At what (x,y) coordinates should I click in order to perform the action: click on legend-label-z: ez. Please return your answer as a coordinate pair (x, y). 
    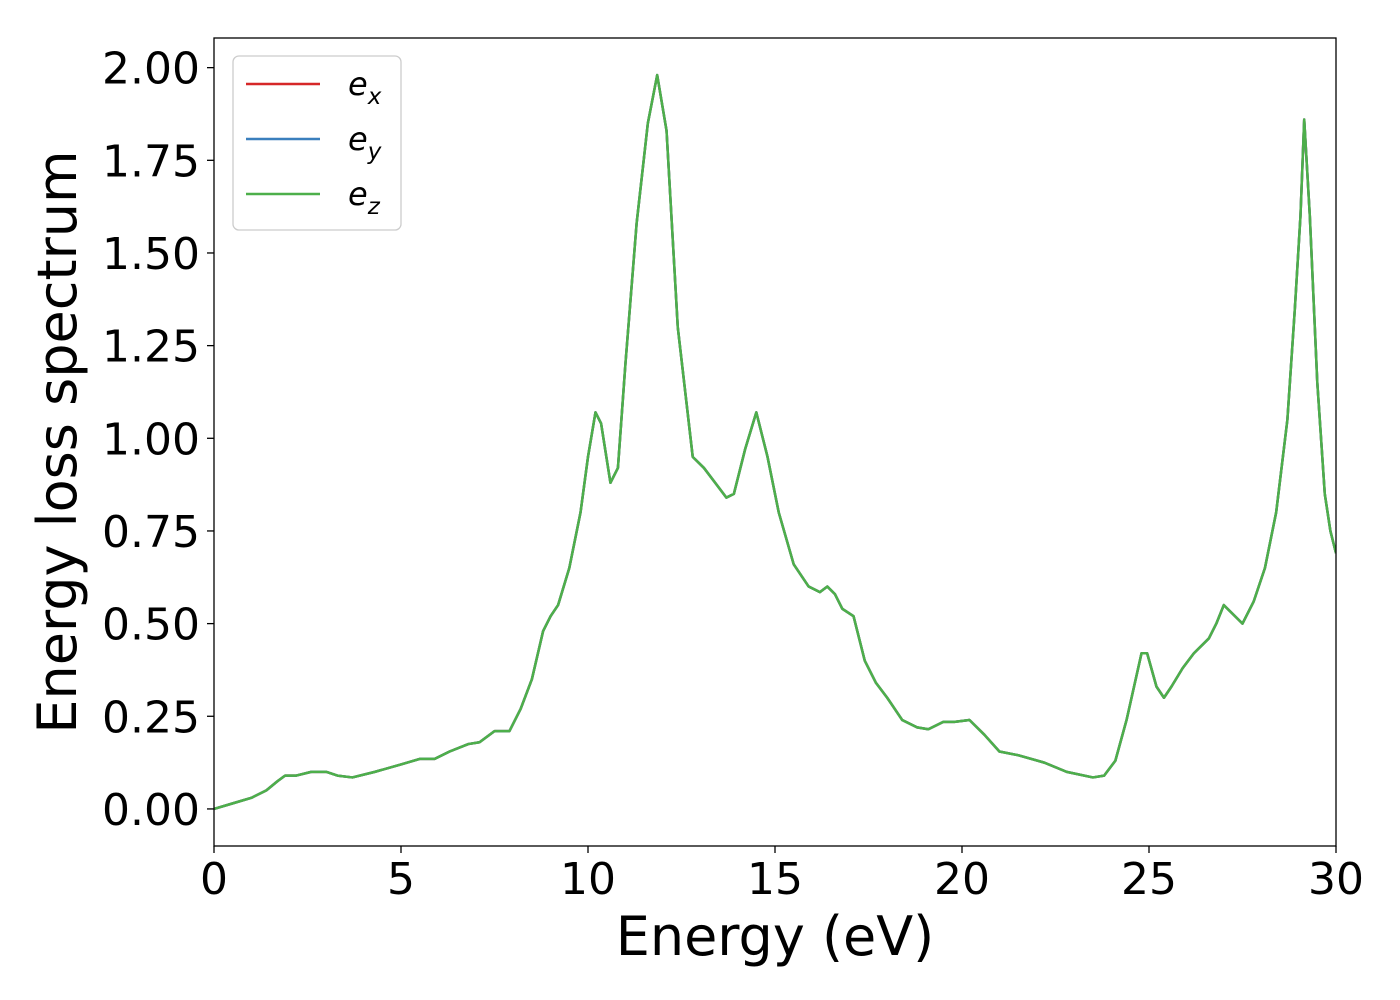
    Looking at the image, I should click on (364, 197).